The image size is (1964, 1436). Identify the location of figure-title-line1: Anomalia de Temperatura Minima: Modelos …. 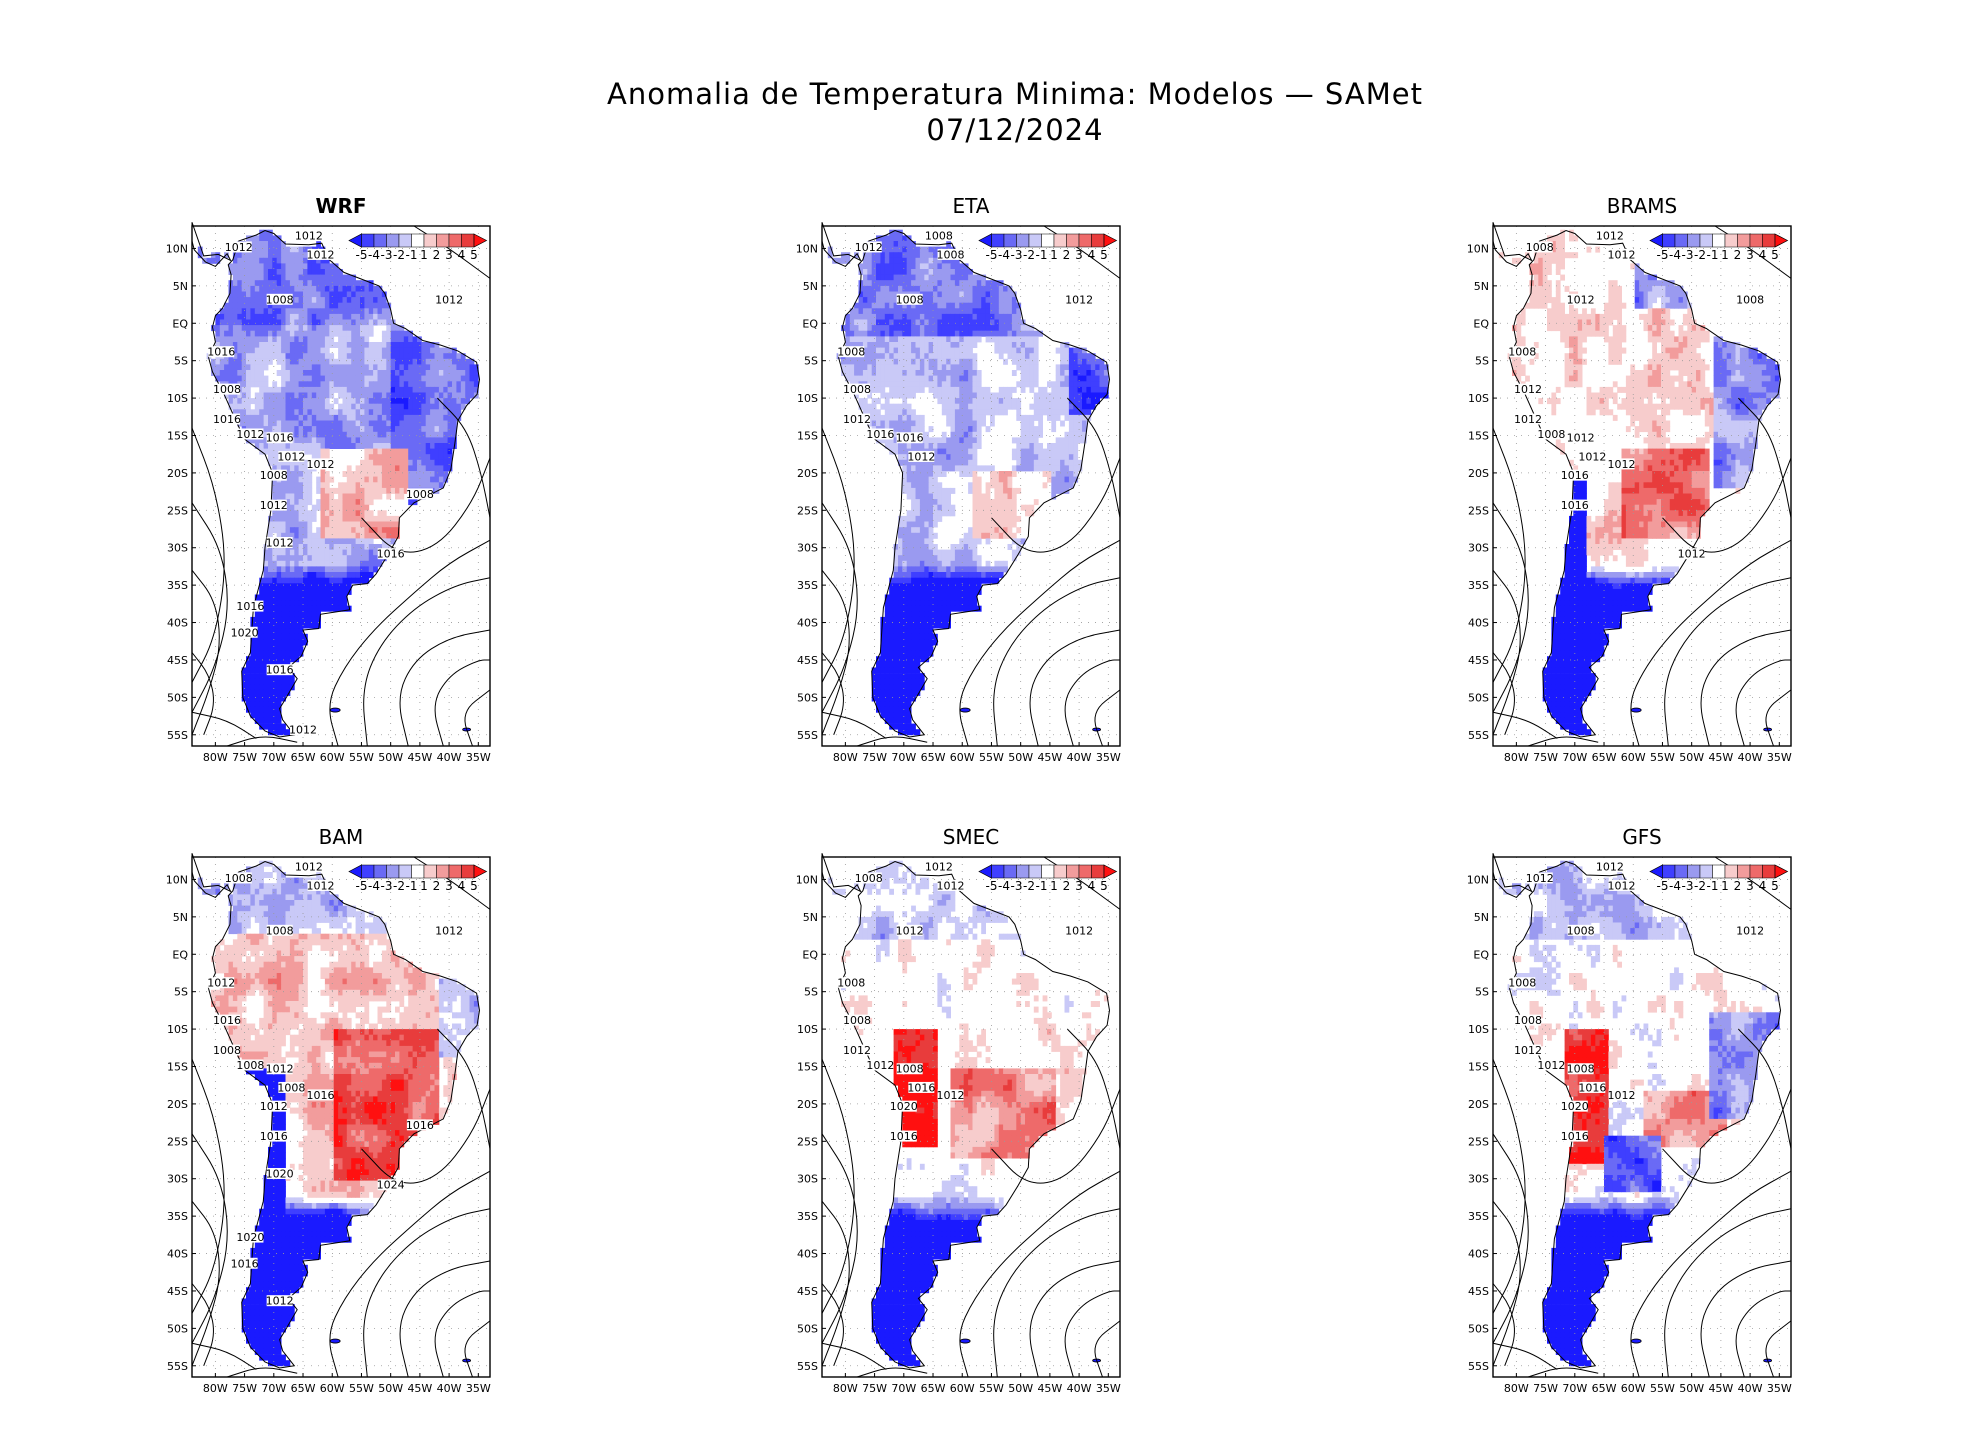
(1015, 94).